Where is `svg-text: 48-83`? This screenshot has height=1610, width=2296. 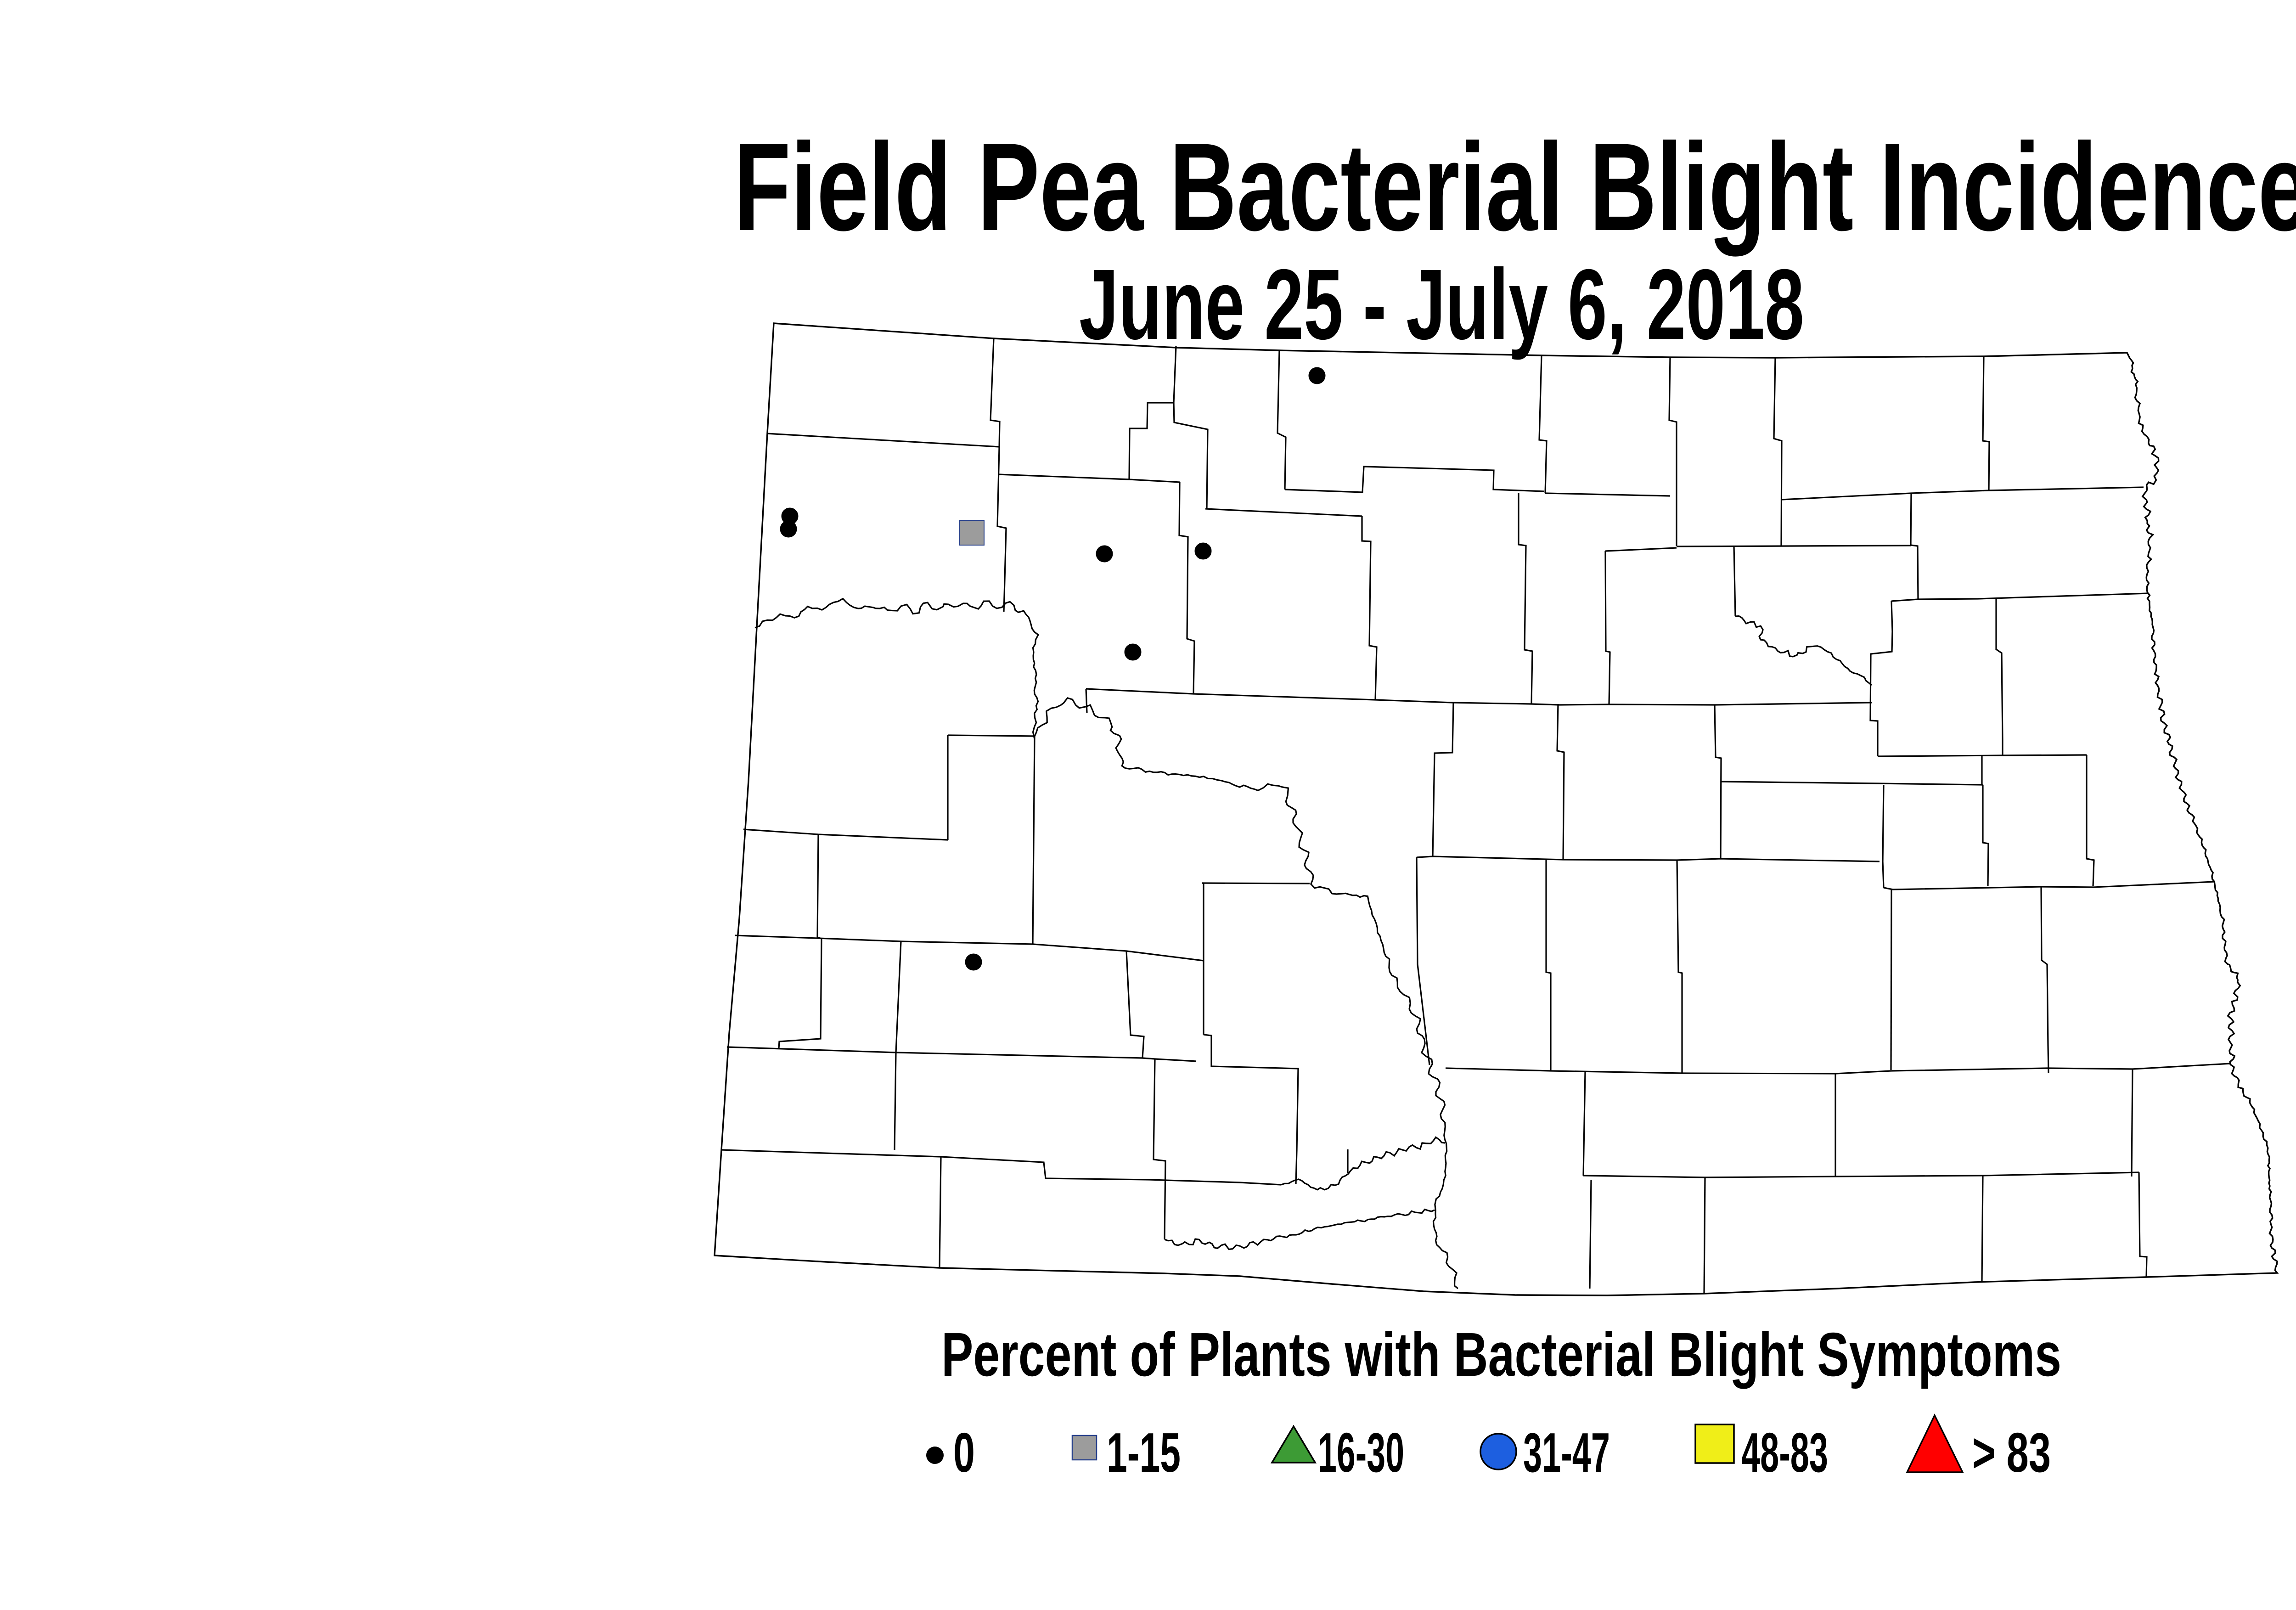
svg-text: 48-83 is located at coordinates (1784, 1452).